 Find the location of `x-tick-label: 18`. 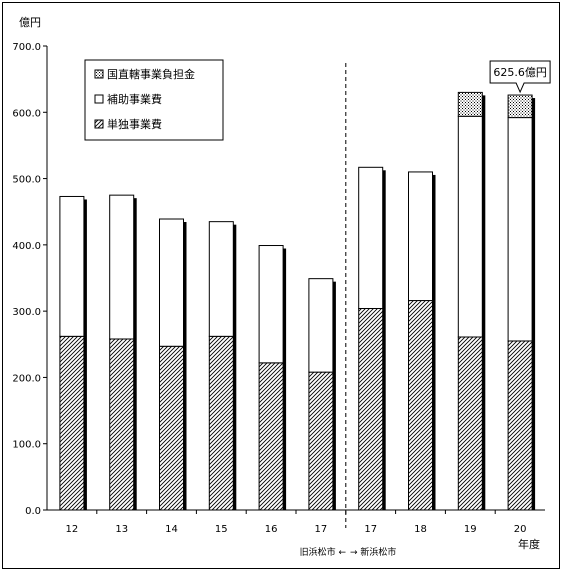

x-tick-label: 18 is located at coordinates (420, 529).